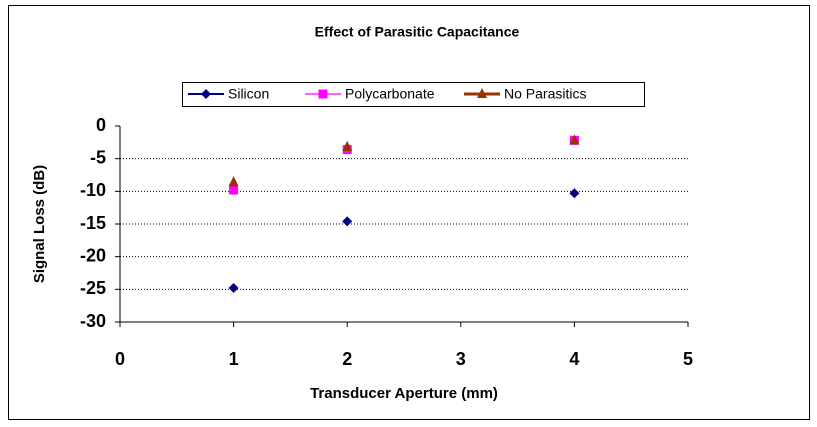  Describe the element at coordinates (574, 359) in the screenshot. I see `x-tick-label: 4` at that location.